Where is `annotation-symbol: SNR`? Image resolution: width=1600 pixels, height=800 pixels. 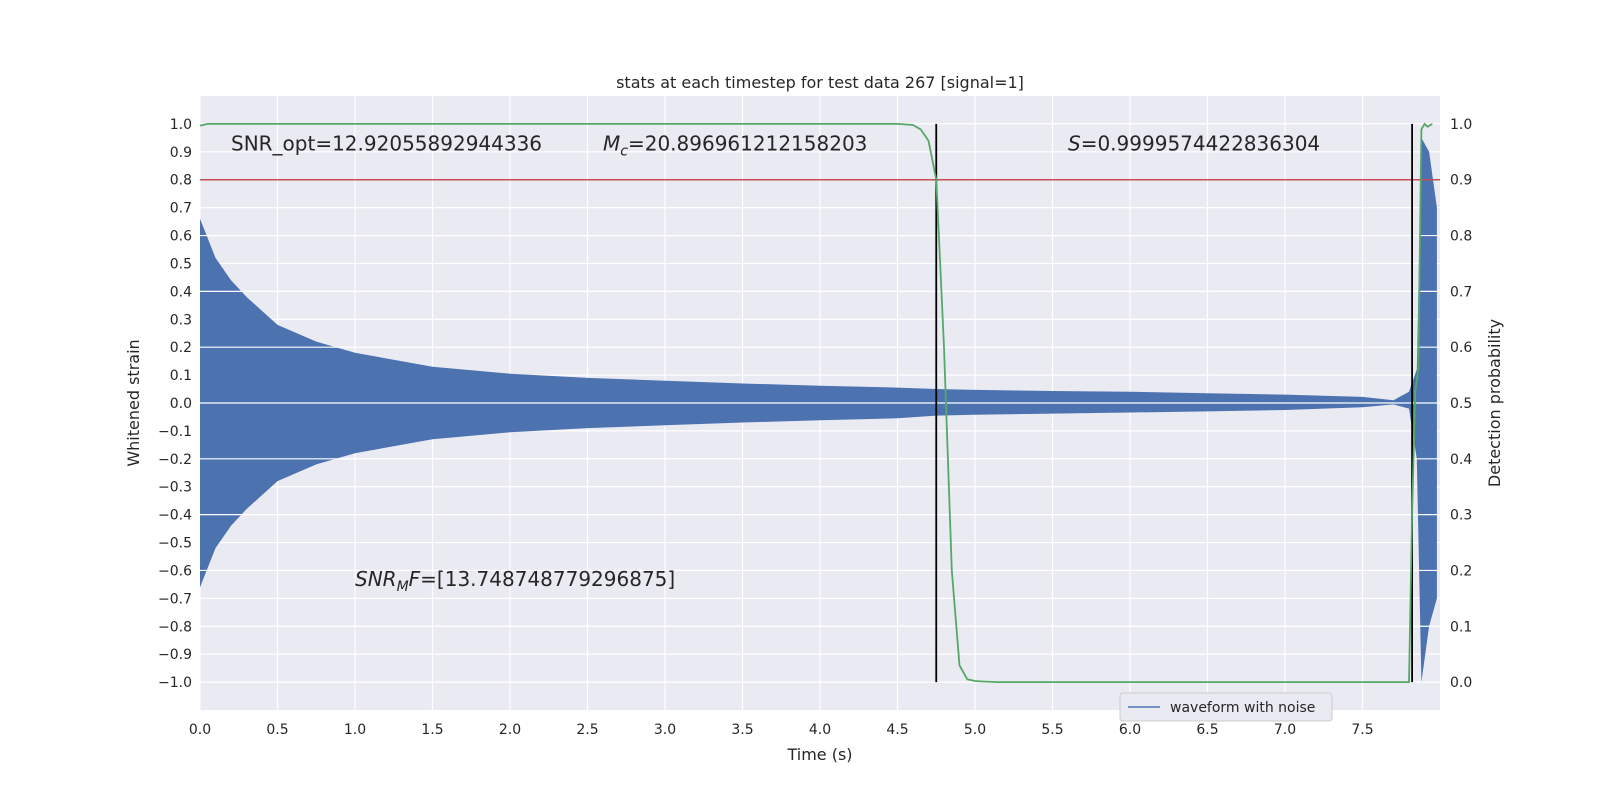
annotation-symbol: SNR is located at coordinates (376, 579).